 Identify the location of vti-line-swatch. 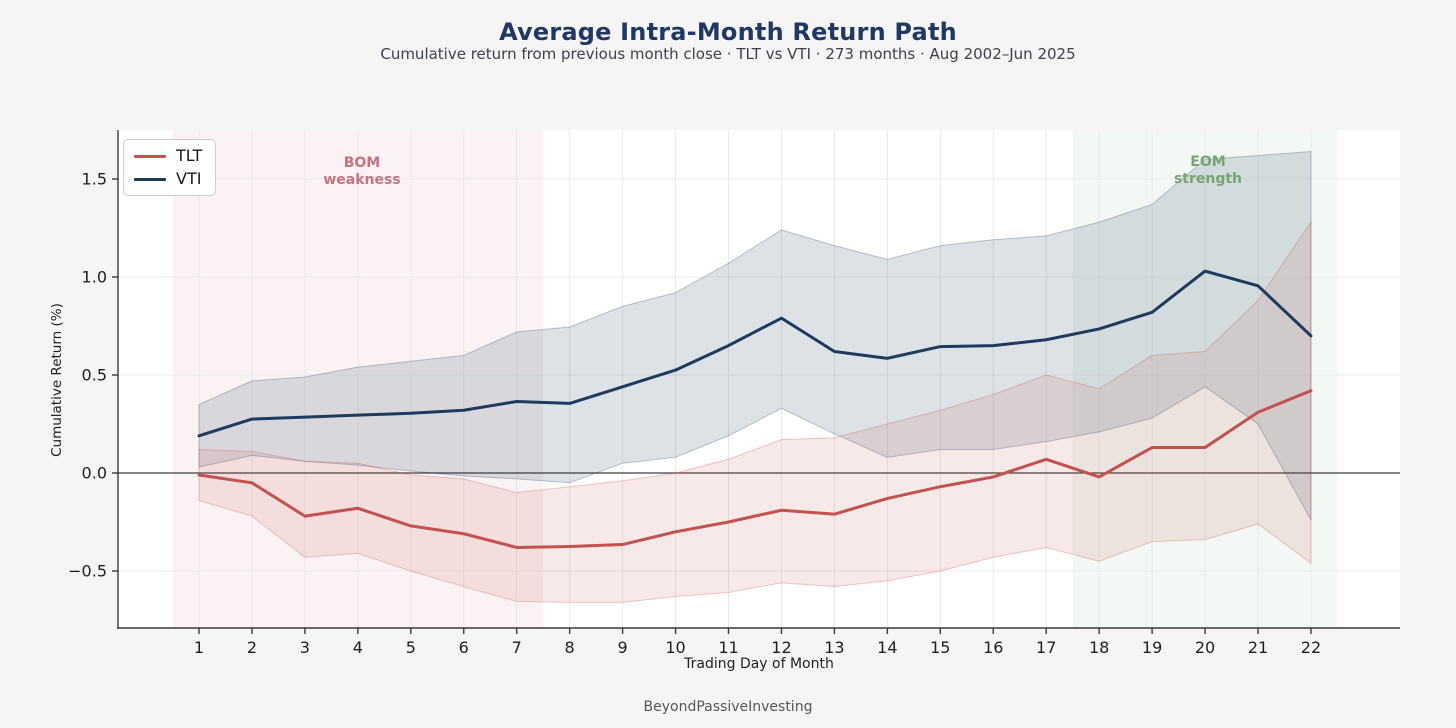
(150, 179).